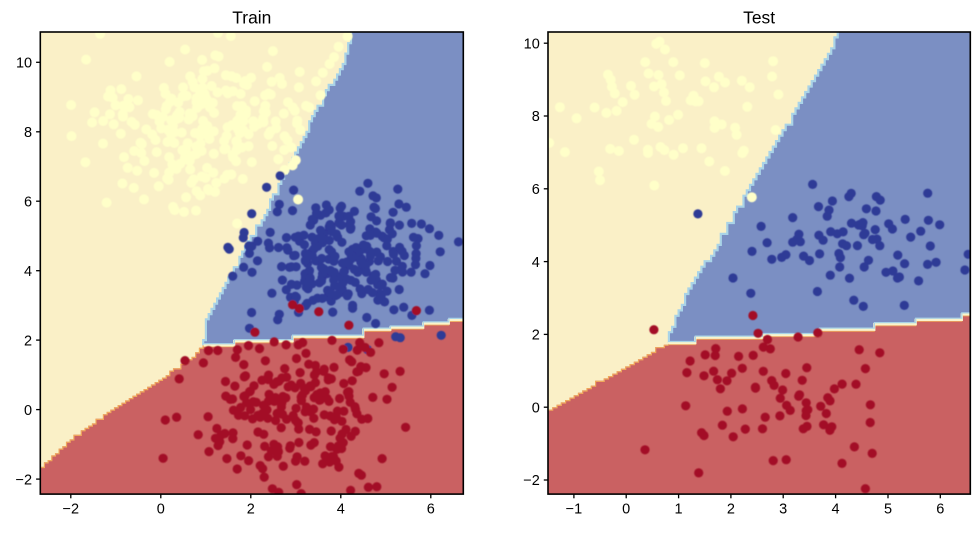 Image resolution: width=980 pixels, height=533 pixels. I want to click on svg-text: 1, so click(679, 510).